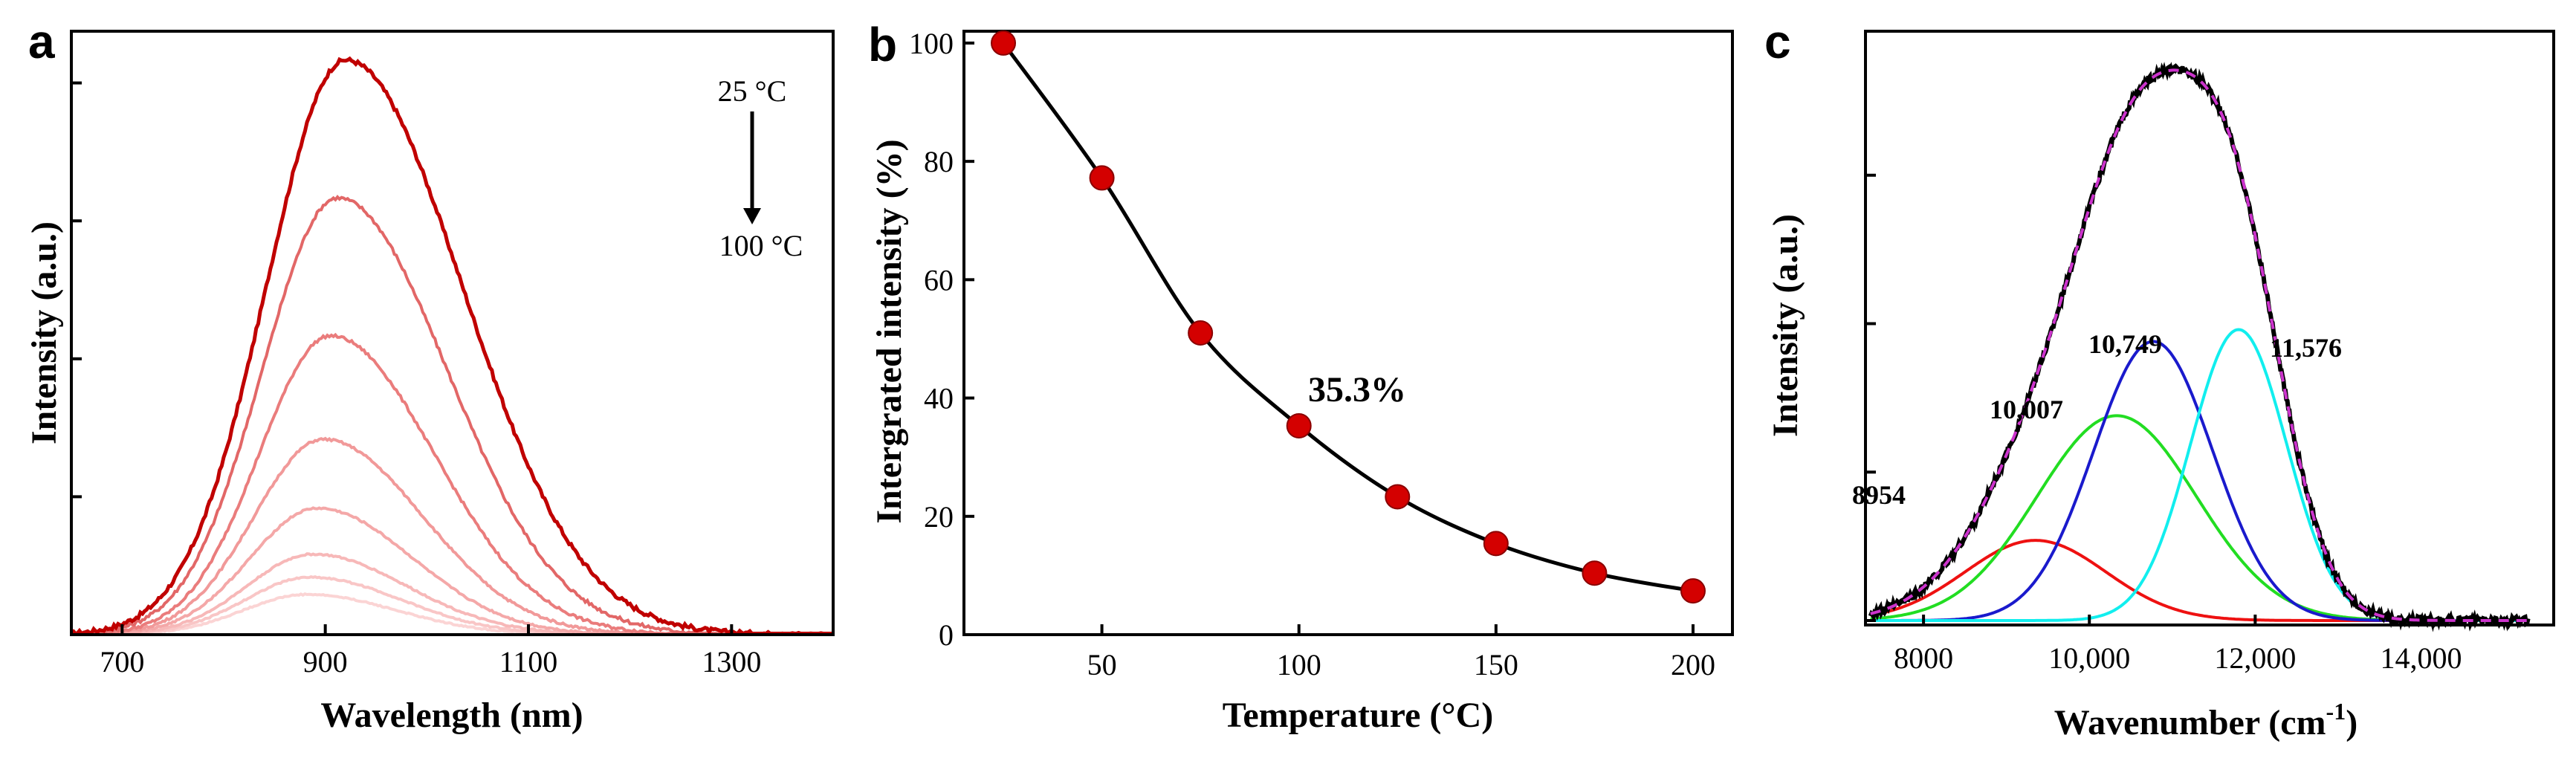 The width and height of the screenshot is (2576, 761). Describe the element at coordinates (1693, 664) in the screenshot. I see `panel-b-xtick-label: 200` at that location.